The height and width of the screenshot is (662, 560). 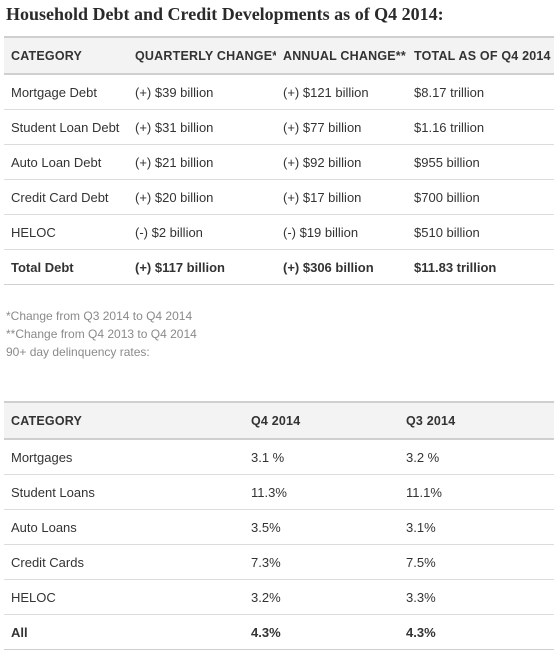 I want to click on table-cell: (+) $92 billion, so click(x=341, y=162).